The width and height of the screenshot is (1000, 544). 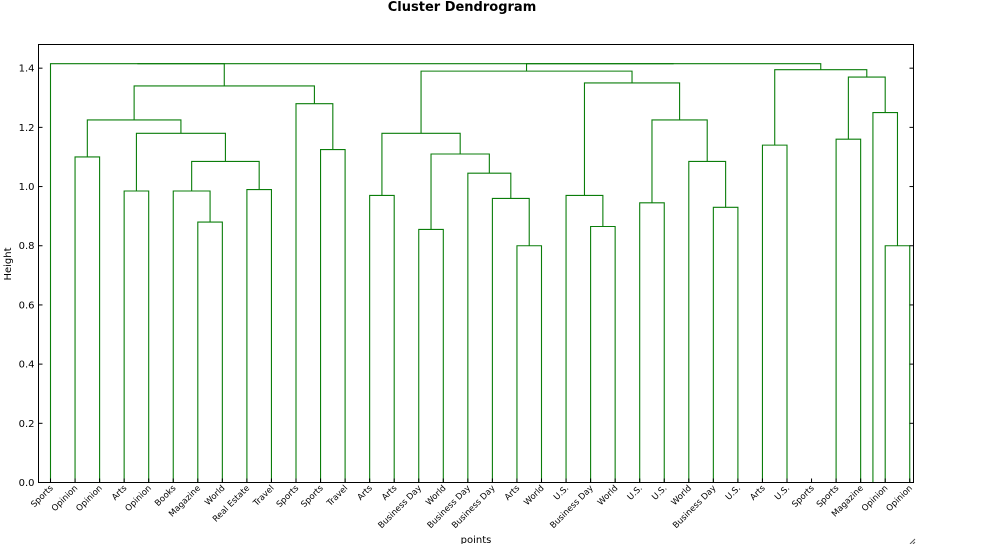 What do you see at coordinates (27, 305) in the screenshot?
I see `y-tick-label: 0.6` at bounding box center [27, 305].